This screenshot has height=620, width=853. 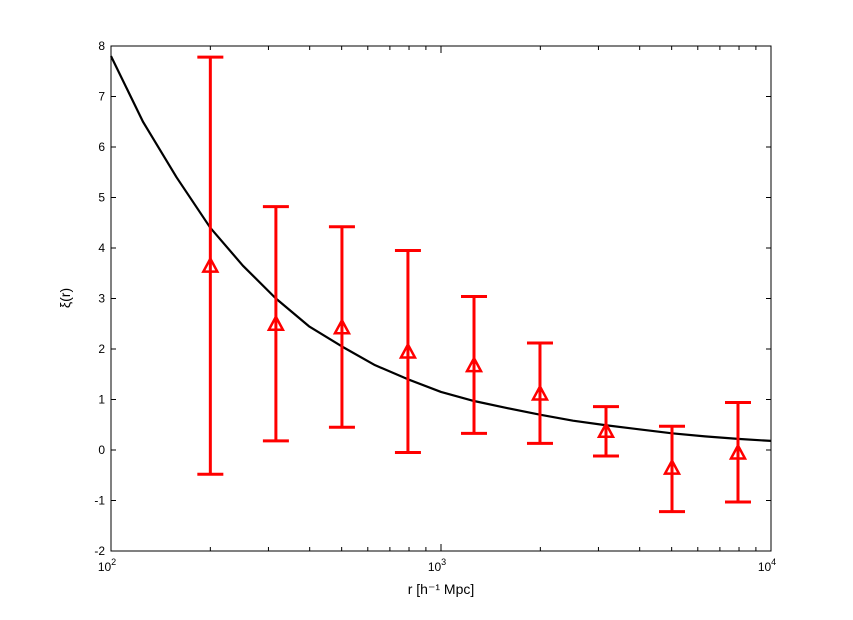 What do you see at coordinates (101, 147) in the screenshot?
I see `y-tick-label-8: 6` at bounding box center [101, 147].